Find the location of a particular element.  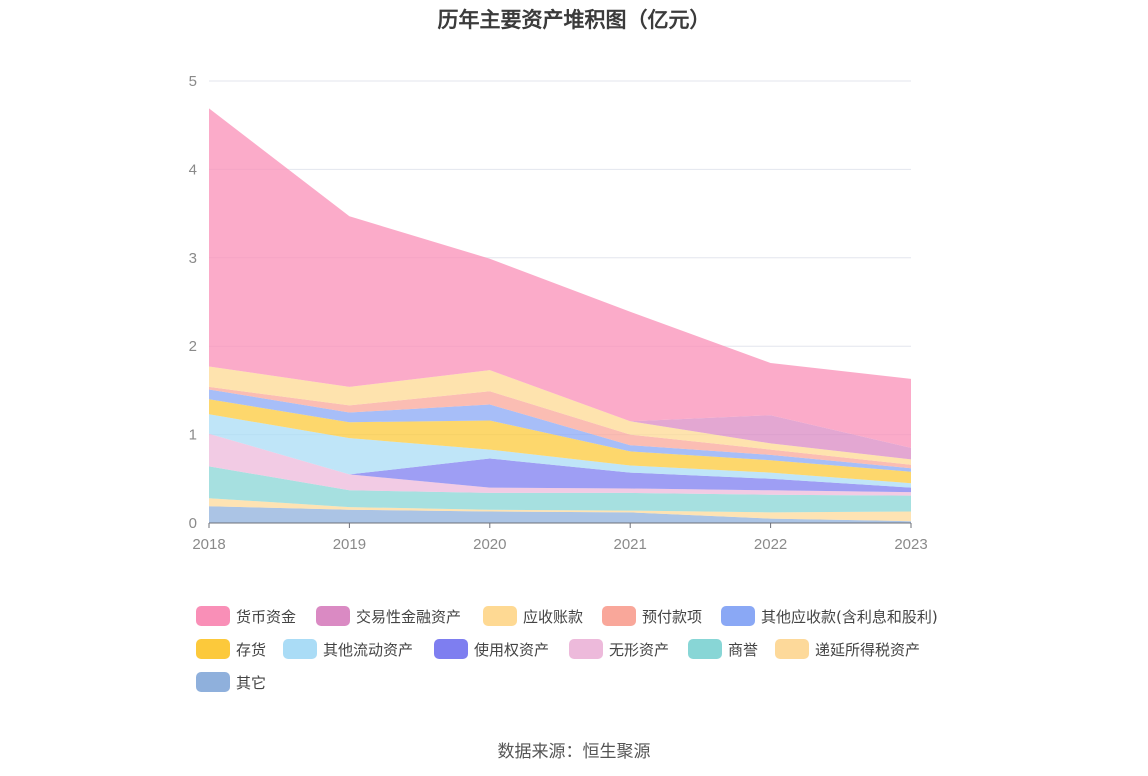

x-tick-label: 2023 is located at coordinates (910, 544).